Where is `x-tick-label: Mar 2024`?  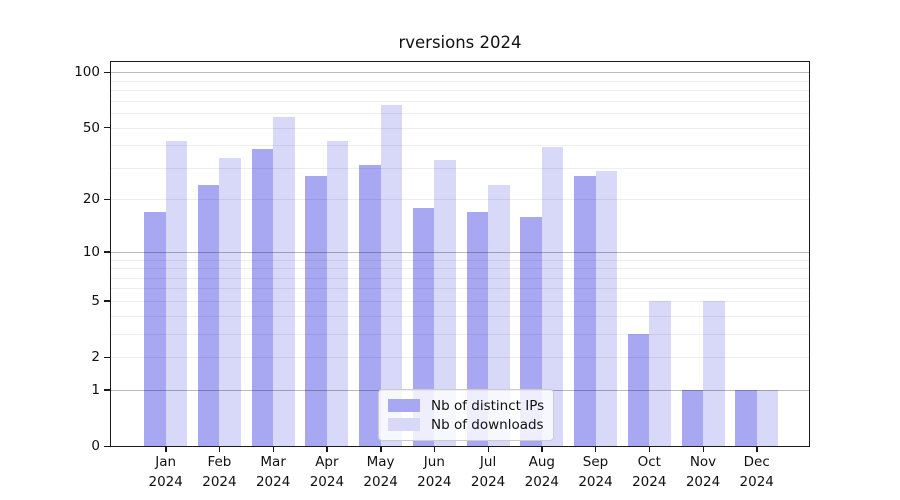
x-tick-label: Mar 2024 is located at coordinates (273, 472).